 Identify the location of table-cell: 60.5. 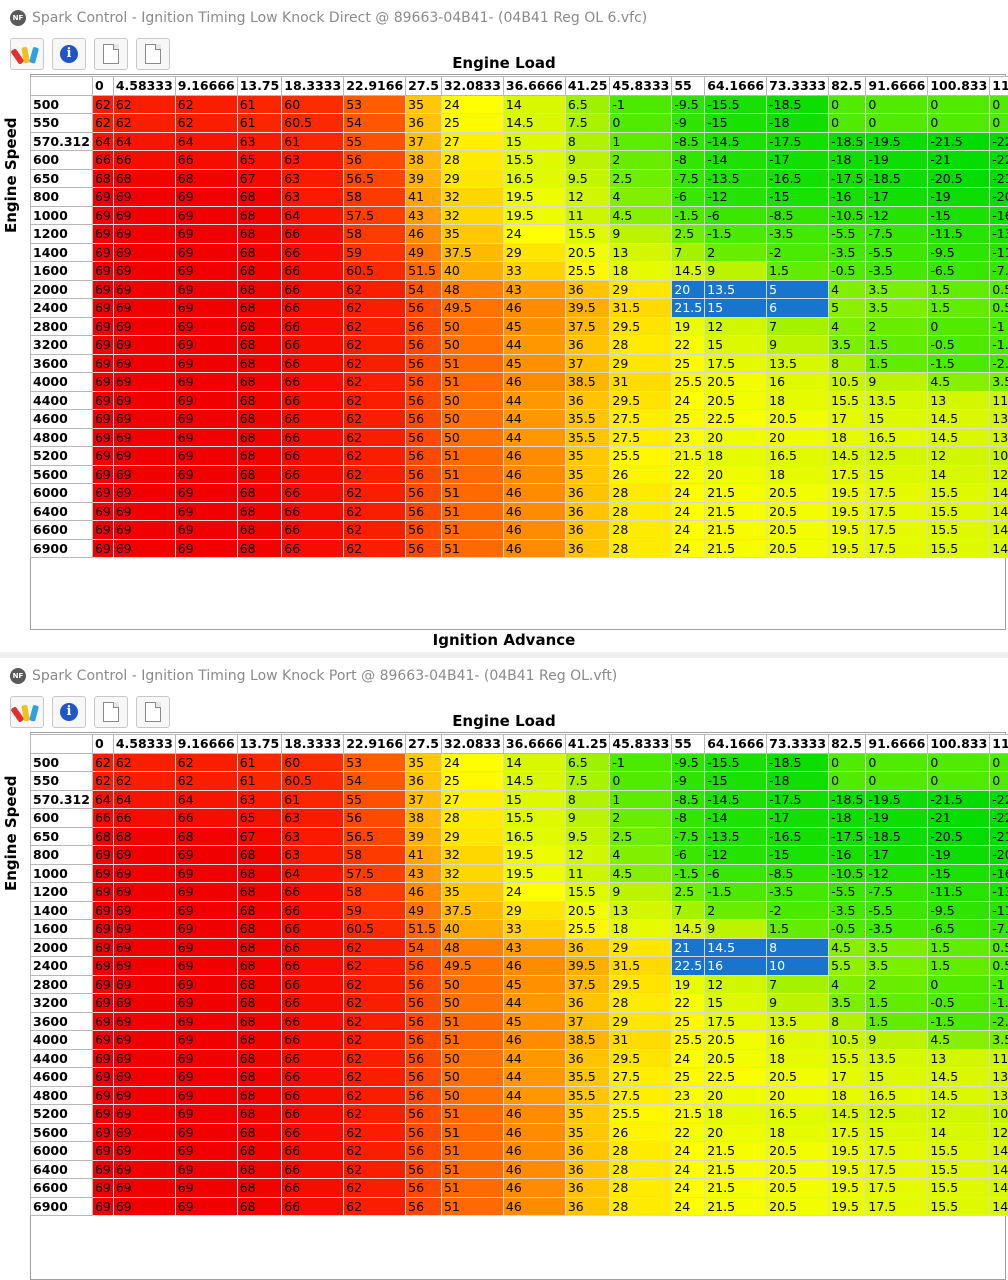
(375, 271).